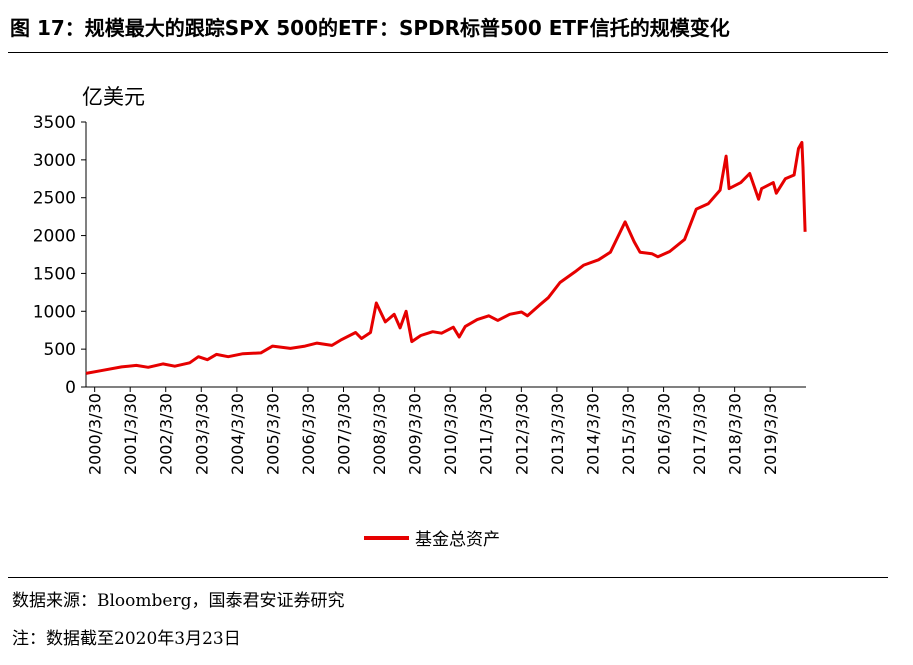  I want to click on x-tick-label: 2005/3/30, so click(272, 434).